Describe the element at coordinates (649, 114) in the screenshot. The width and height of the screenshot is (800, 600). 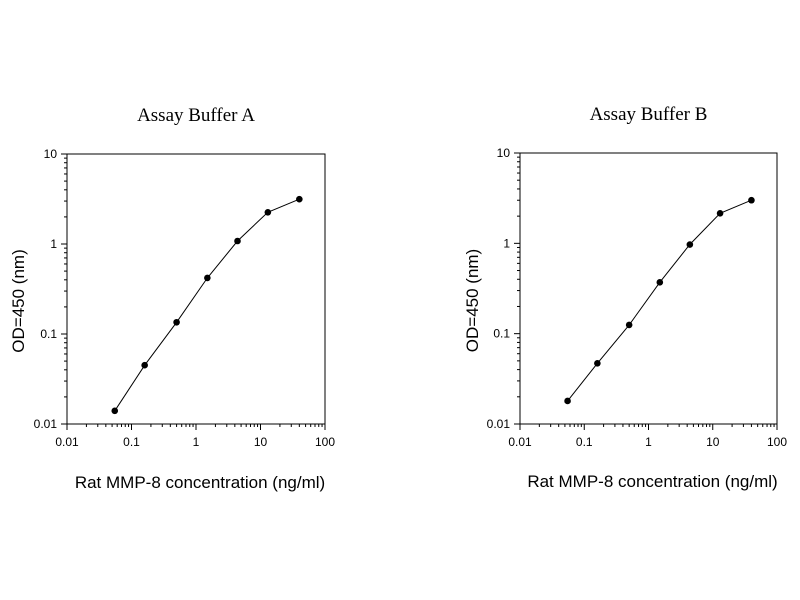
I see `chart-title: Assay Buffer B` at that location.